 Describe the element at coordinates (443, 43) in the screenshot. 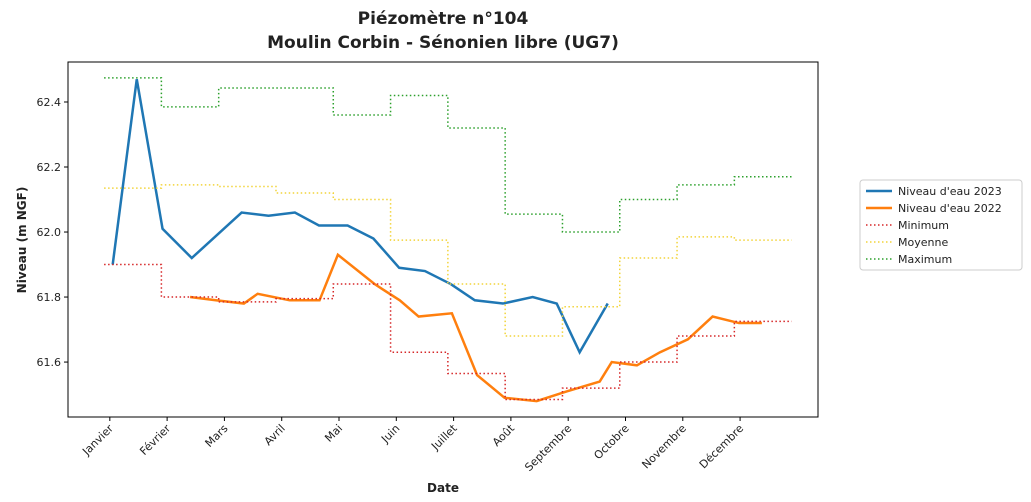

I see `chart-subtitle: Moulin Corbin - Sénonien libre (UG7)` at that location.